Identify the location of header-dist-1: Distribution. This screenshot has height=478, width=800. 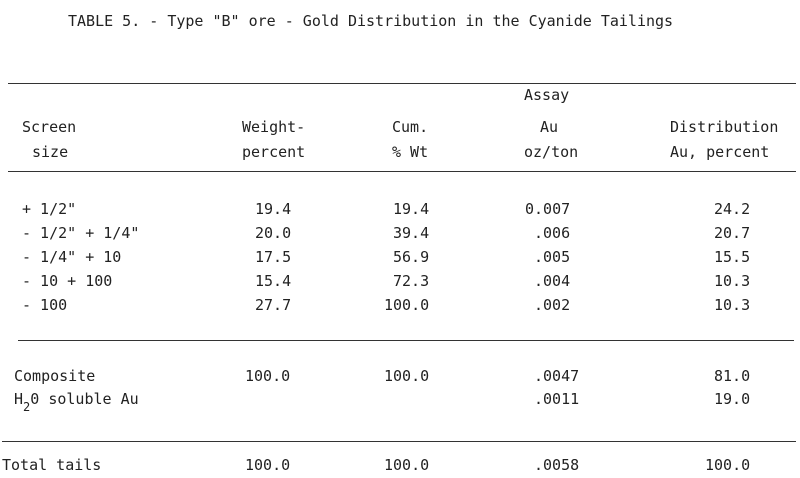
(724, 127).